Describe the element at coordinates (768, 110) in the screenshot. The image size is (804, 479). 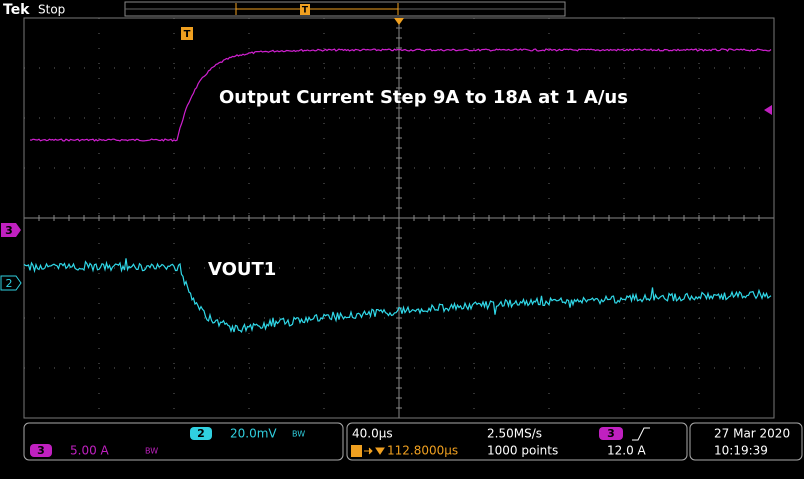
I see `trigger-level-marker` at that location.